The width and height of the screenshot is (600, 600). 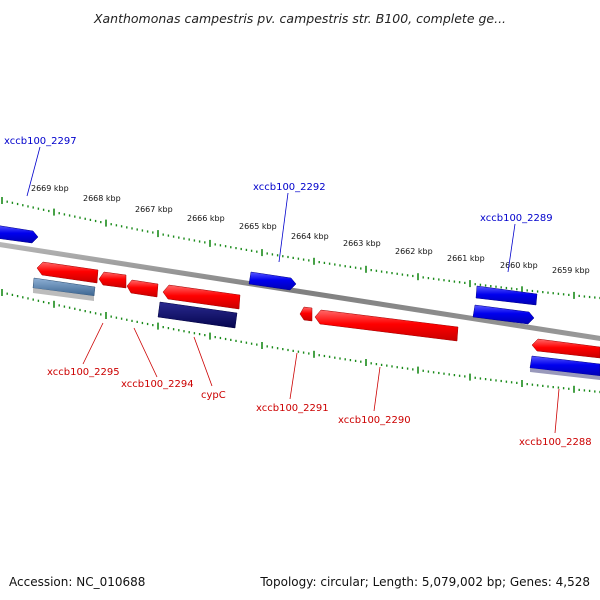 What do you see at coordinates (519, 265) in the screenshot?
I see `scale-label: 2660 kbp` at bounding box center [519, 265].